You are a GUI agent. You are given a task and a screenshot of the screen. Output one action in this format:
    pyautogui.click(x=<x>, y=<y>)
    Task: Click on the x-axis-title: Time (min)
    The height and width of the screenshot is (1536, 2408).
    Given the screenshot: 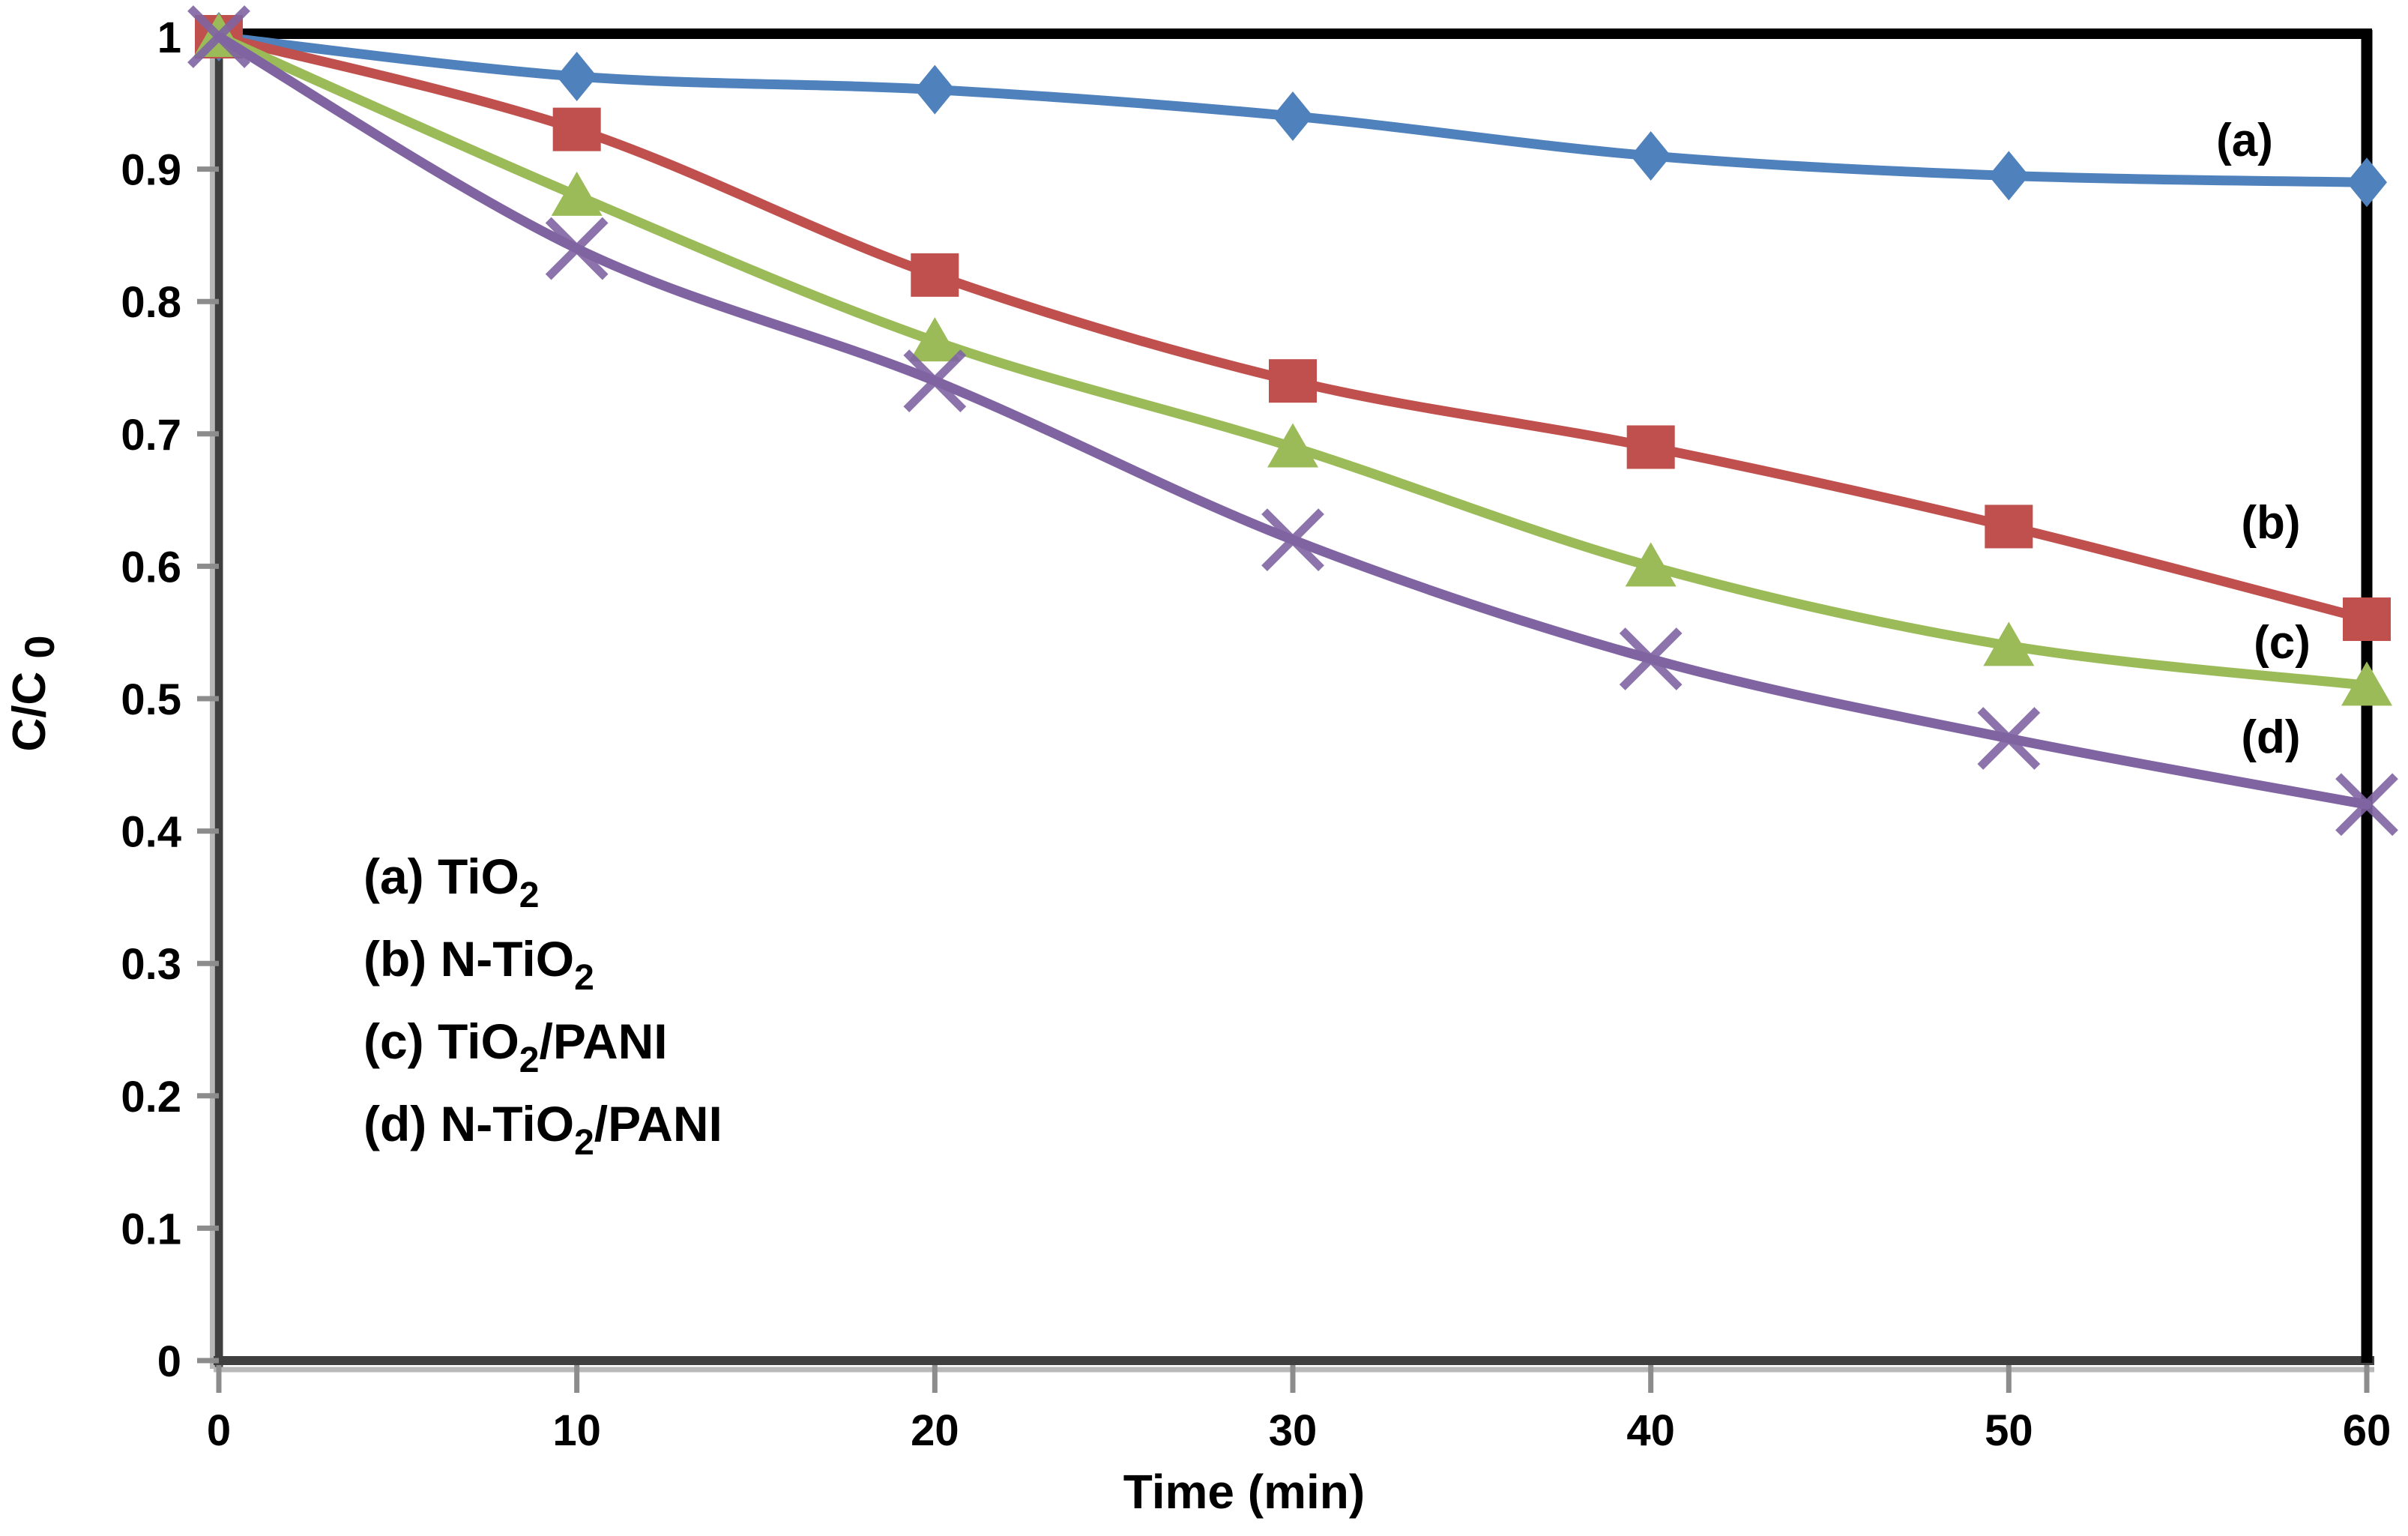 What is the action you would take?
    pyautogui.click(x=1244, y=1492)
    